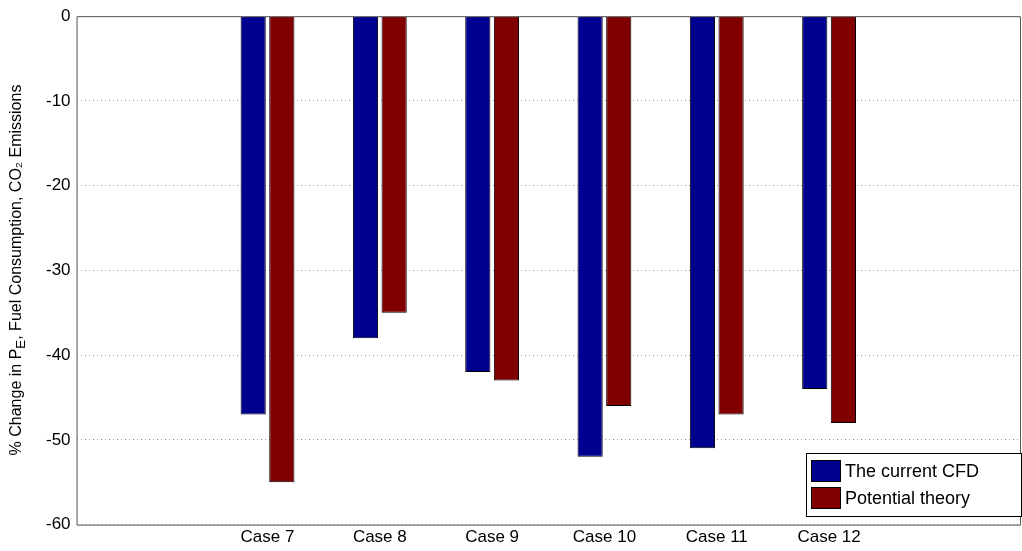  What do you see at coordinates (58, 100) in the screenshot?
I see `y-tick-label: -10` at bounding box center [58, 100].